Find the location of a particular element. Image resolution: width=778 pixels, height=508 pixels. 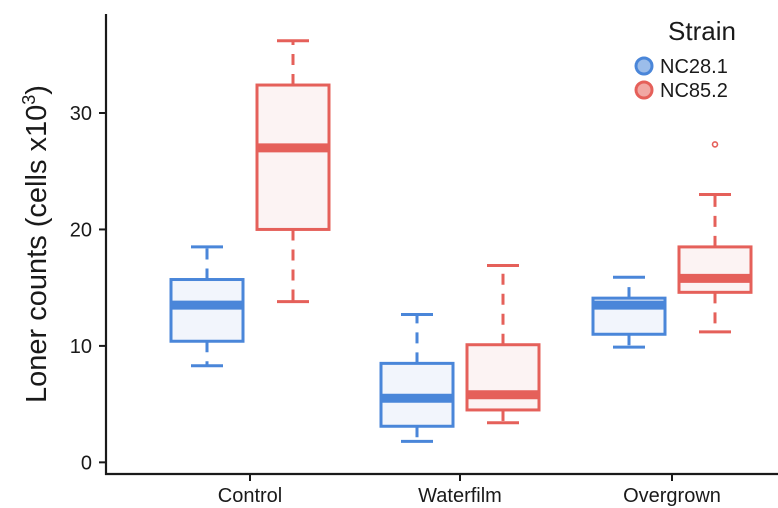

box-nc852-control is located at coordinates (293, 157).